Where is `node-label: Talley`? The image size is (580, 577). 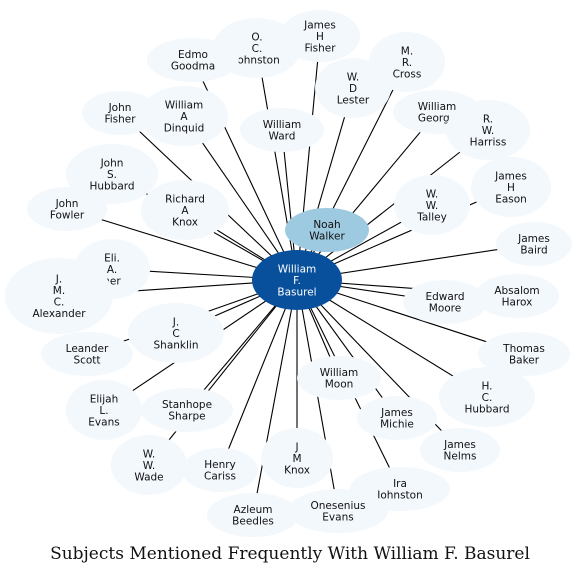 node-label: Talley is located at coordinates (431, 217).